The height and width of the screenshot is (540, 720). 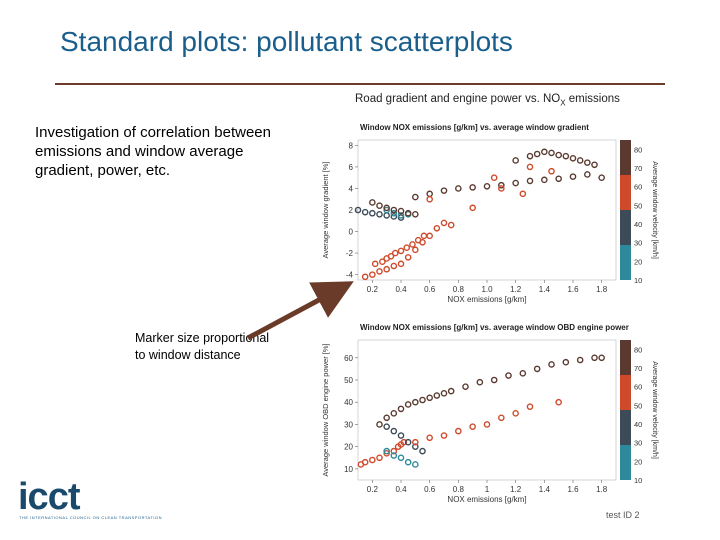 I want to click on x-tick-label: 1.0, so click(x=487, y=289).